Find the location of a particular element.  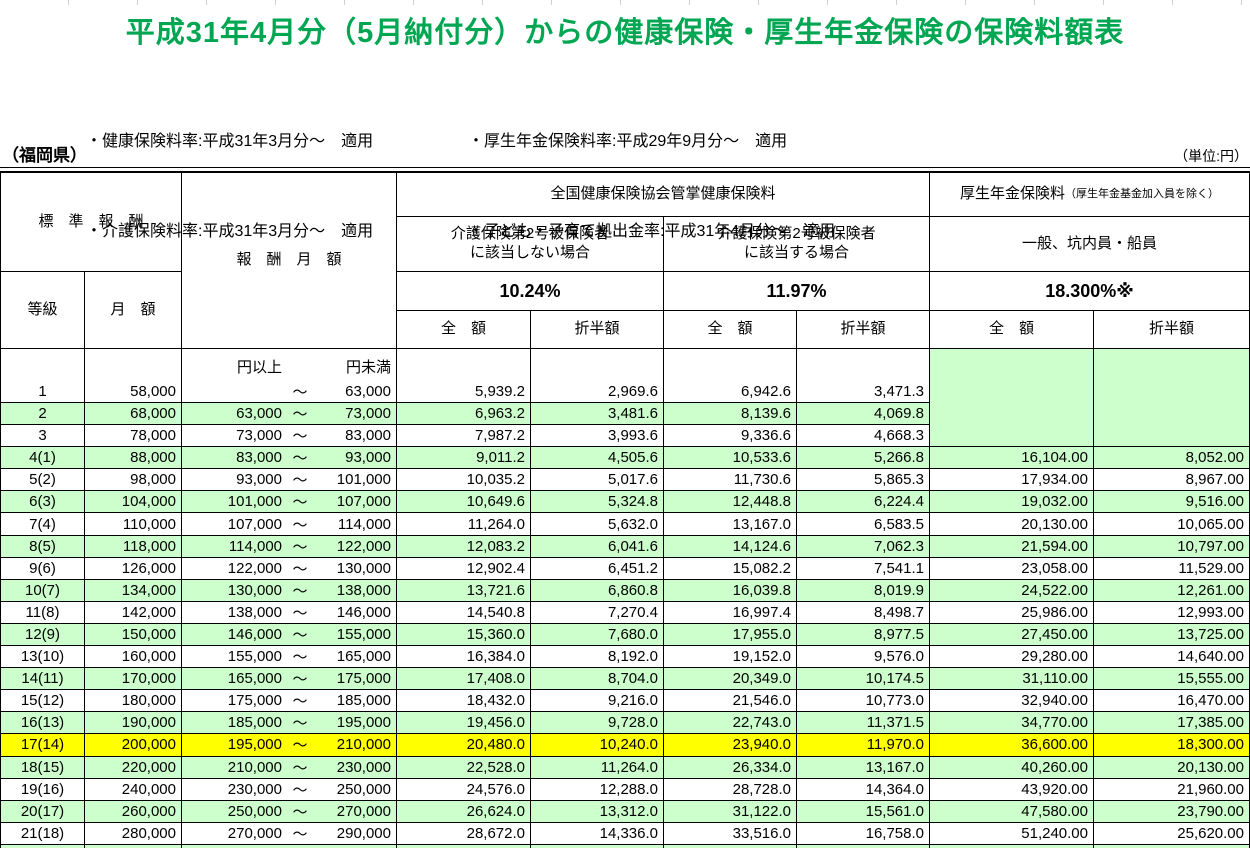

cell-health-half-no-care: 6,041.6 is located at coordinates (597, 546).